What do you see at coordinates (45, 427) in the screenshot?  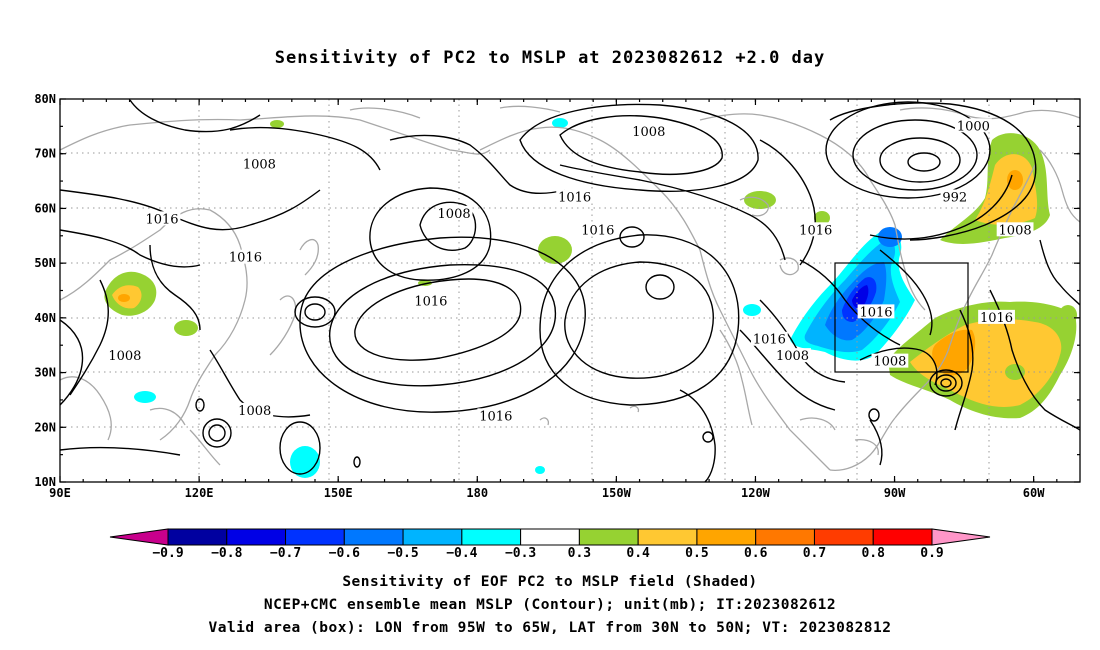 I see `lat-tick-label: 20N` at bounding box center [45, 427].